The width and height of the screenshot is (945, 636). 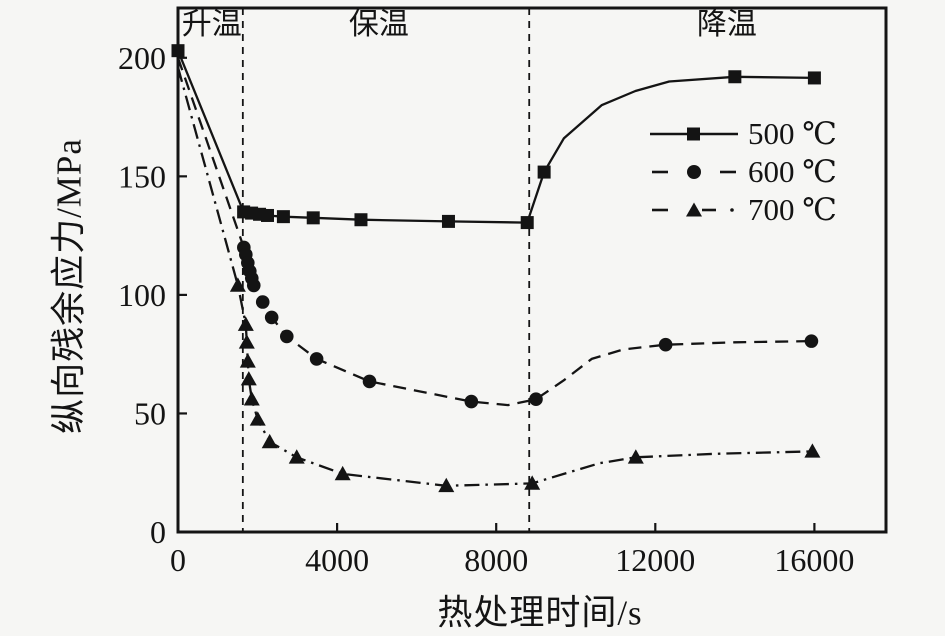 What do you see at coordinates (540, 613) in the screenshot?
I see `x-axis-title: 热处理时间/s` at bounding box center [540, 613].